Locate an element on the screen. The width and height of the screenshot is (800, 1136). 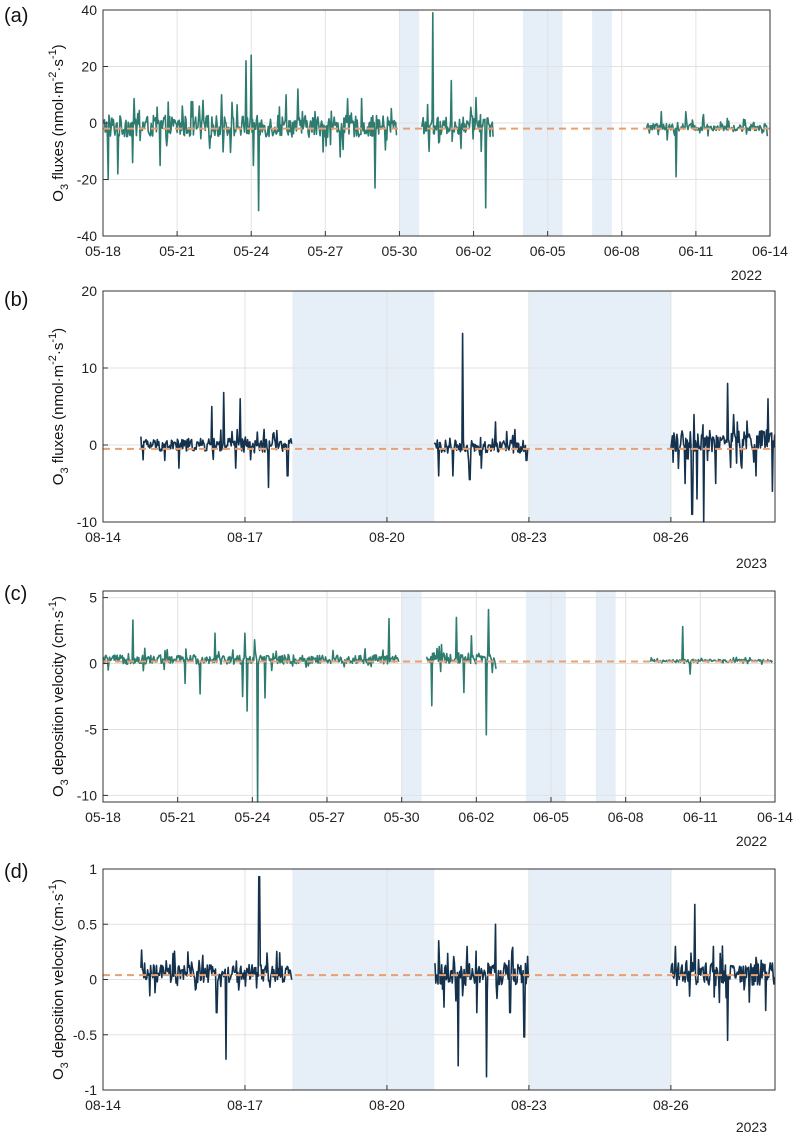
y-tick-label: -0.5 is located at coordinates (85, 1035).